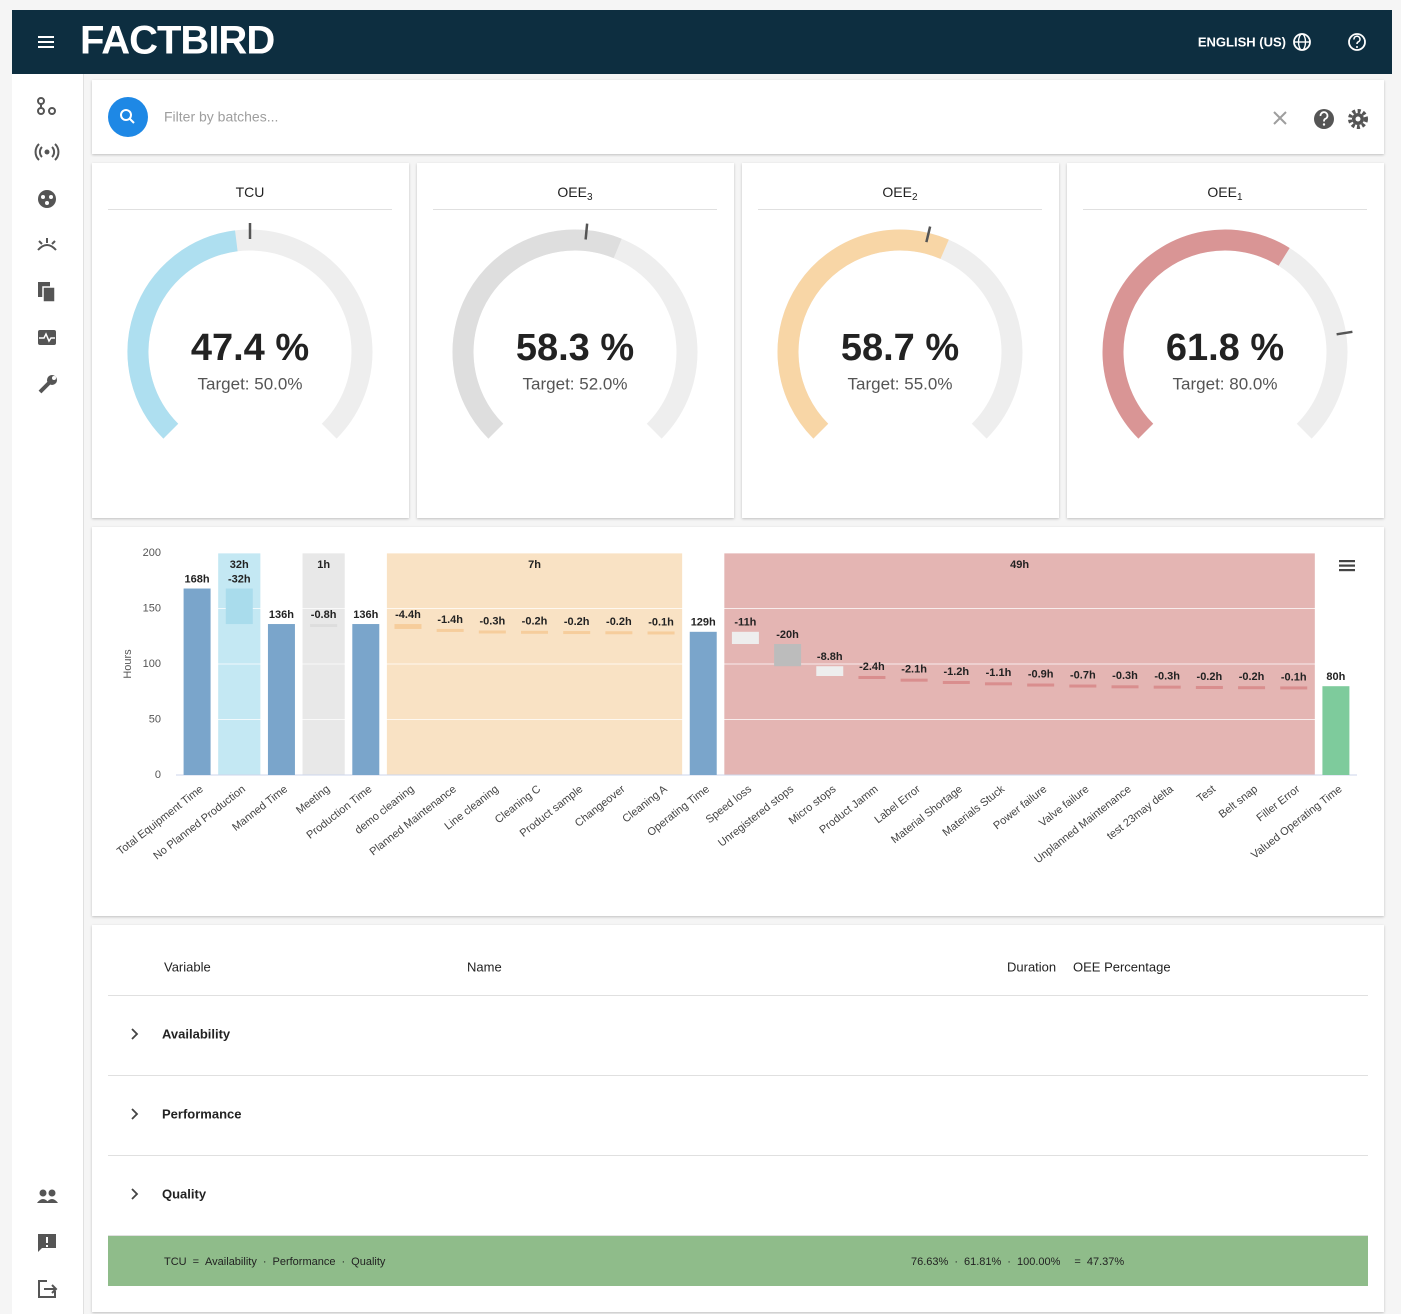 This screenshot has height=1314, width=1401. What do you see at coordinates (250, 383) in the screenshot?
I see `gauge-target: Target: 50.0%` at bounding box center [250, 383].